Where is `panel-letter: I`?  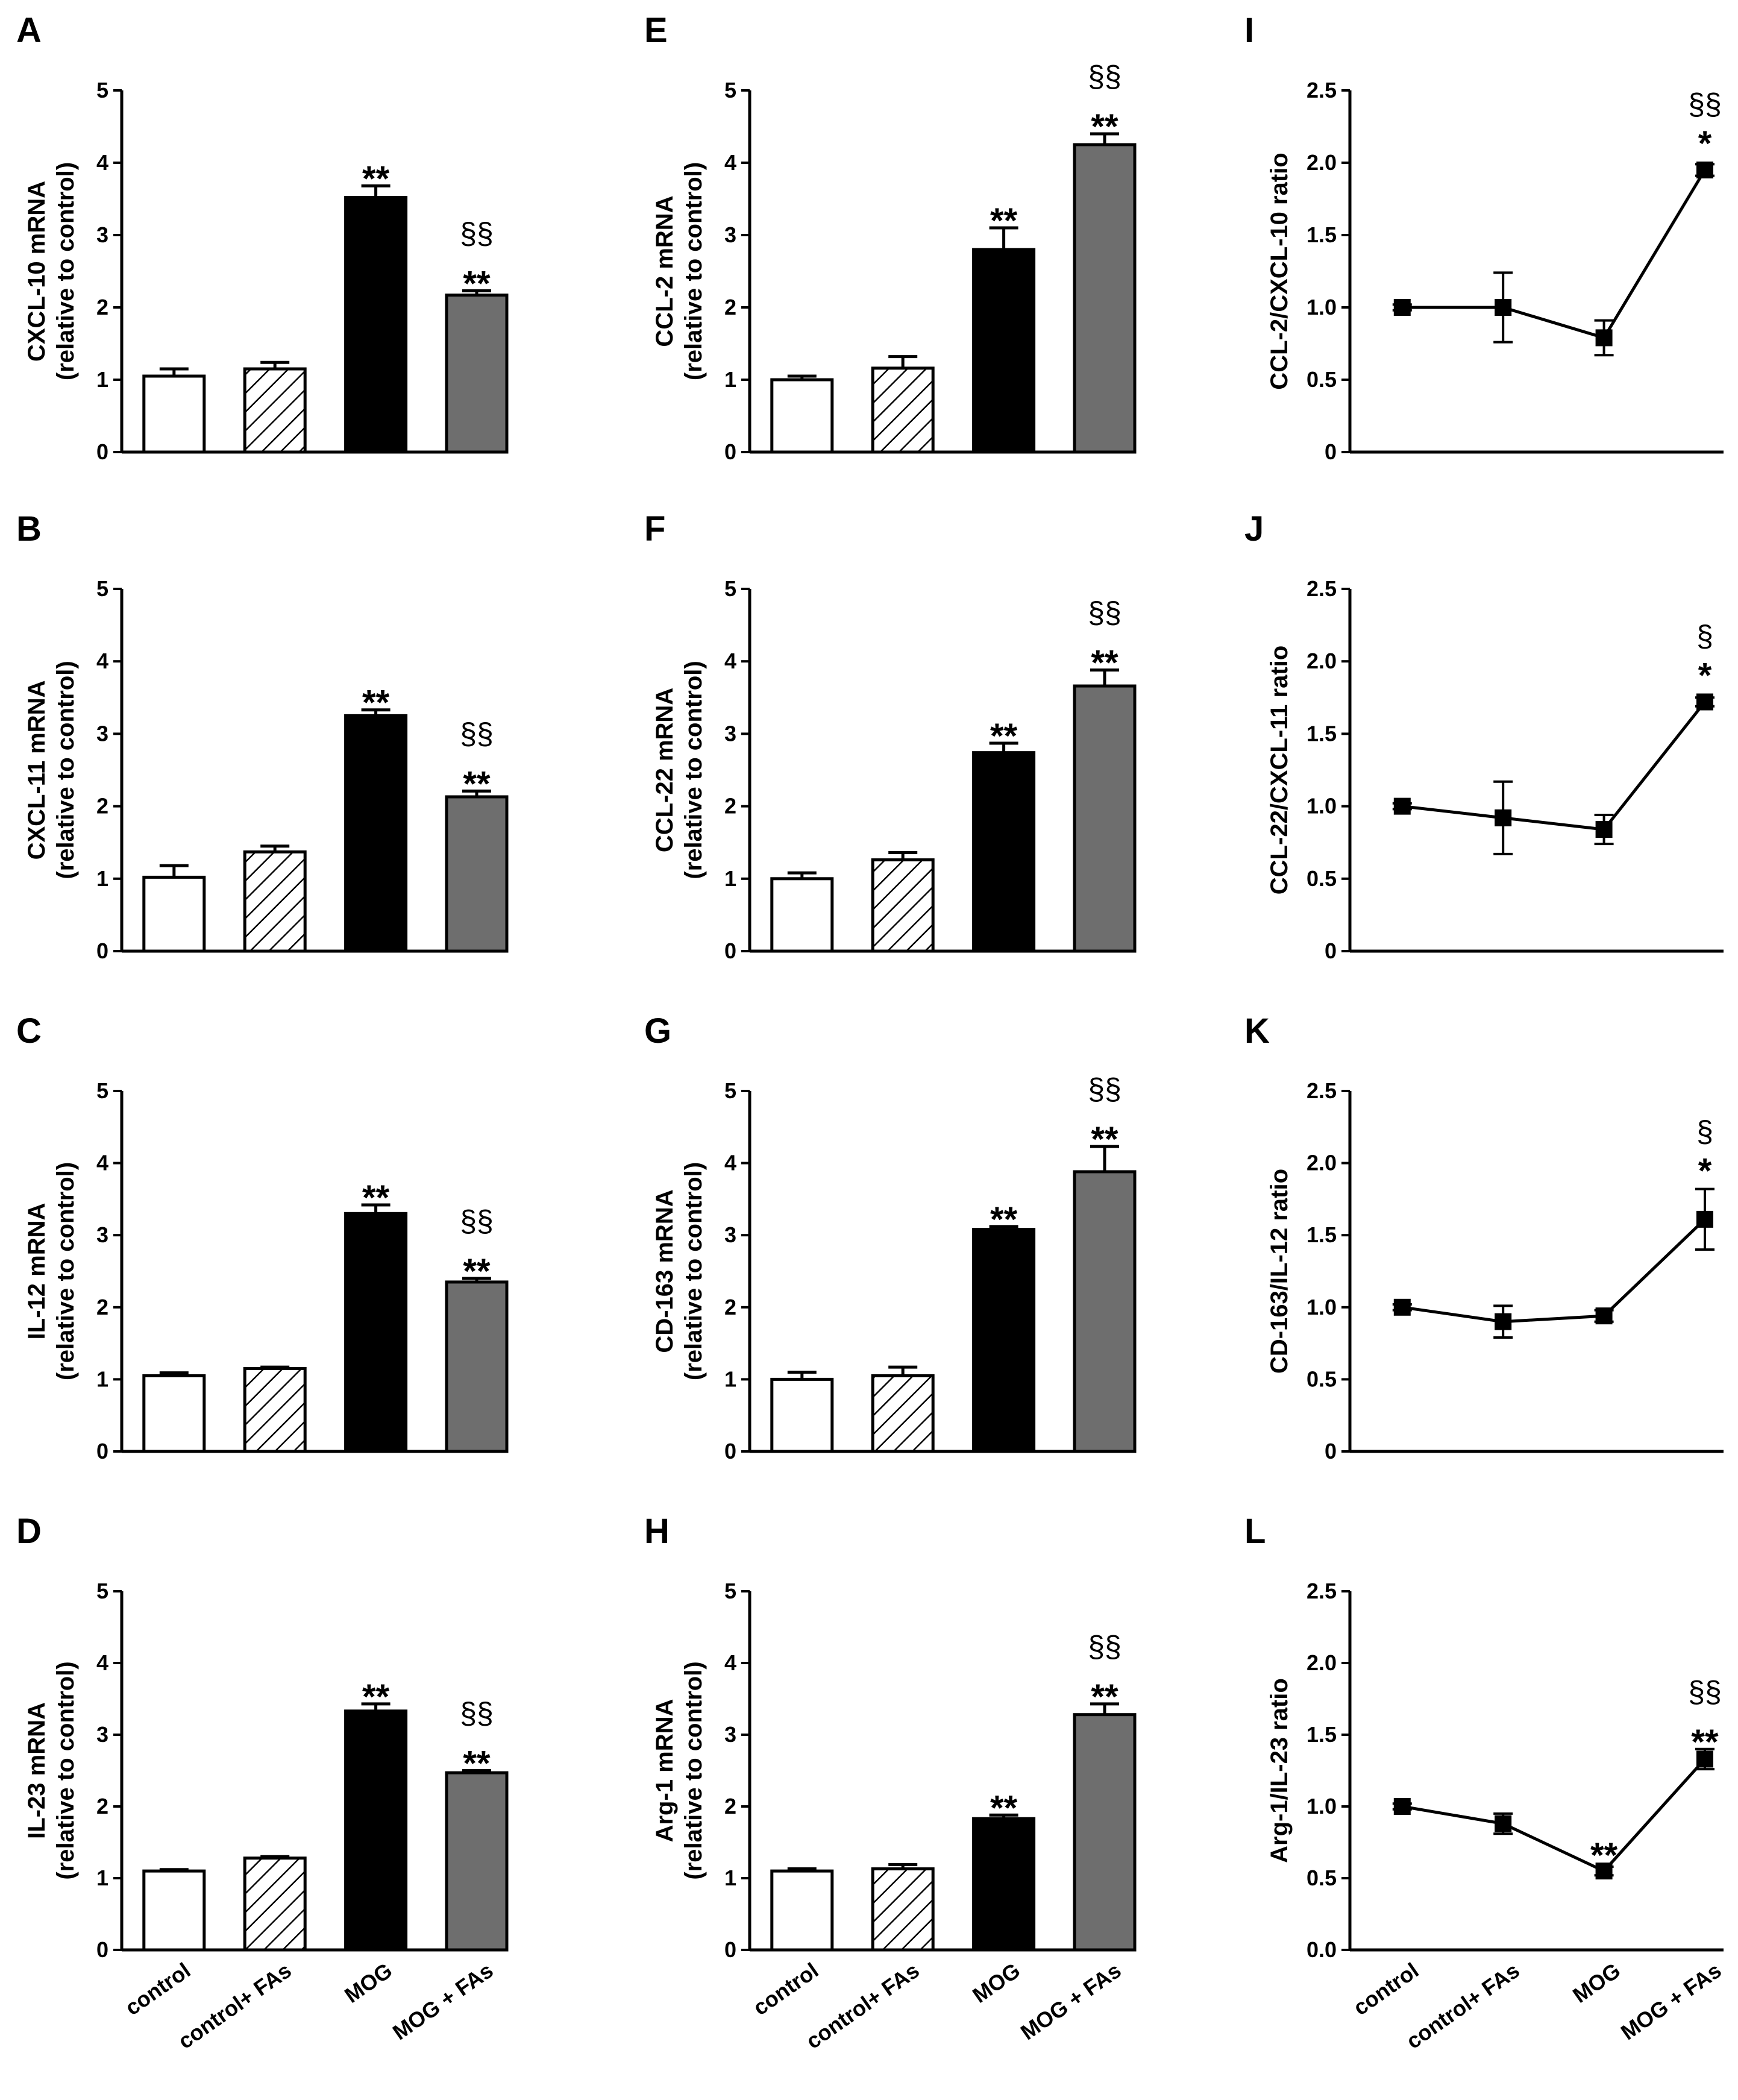 panel-letter: I is located at coordinates (1249, 30).